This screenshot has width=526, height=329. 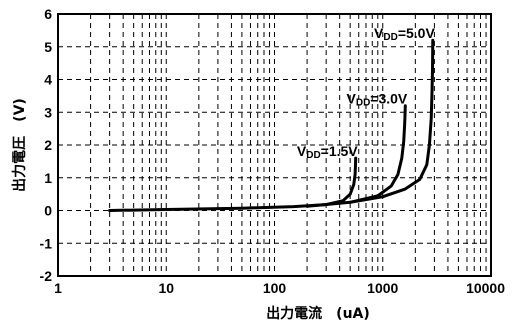 What do you see at coordinates (46, 243) in the screenshot?
I see `y-tick-label: -1` at bounding box center [46, 243].